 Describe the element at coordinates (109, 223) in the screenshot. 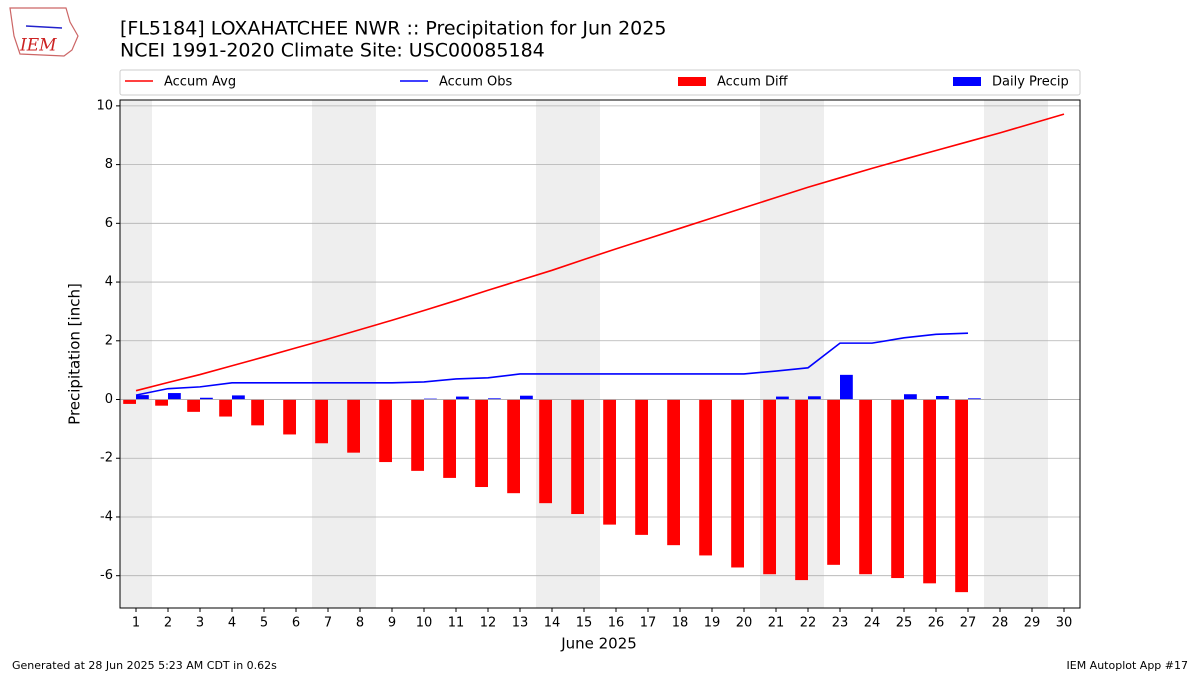

I see `y-tick-label: 6` at that location.